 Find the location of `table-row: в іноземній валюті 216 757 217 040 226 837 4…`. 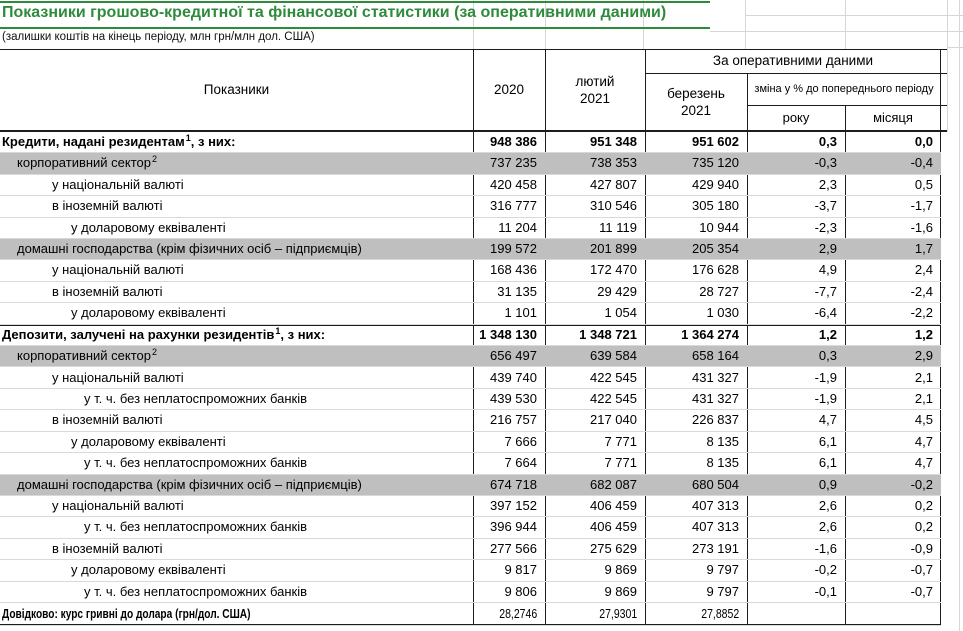

table-row: в іноземній валюті 216 757 217 040 226 837 4… is located at coordinates (470, 421).